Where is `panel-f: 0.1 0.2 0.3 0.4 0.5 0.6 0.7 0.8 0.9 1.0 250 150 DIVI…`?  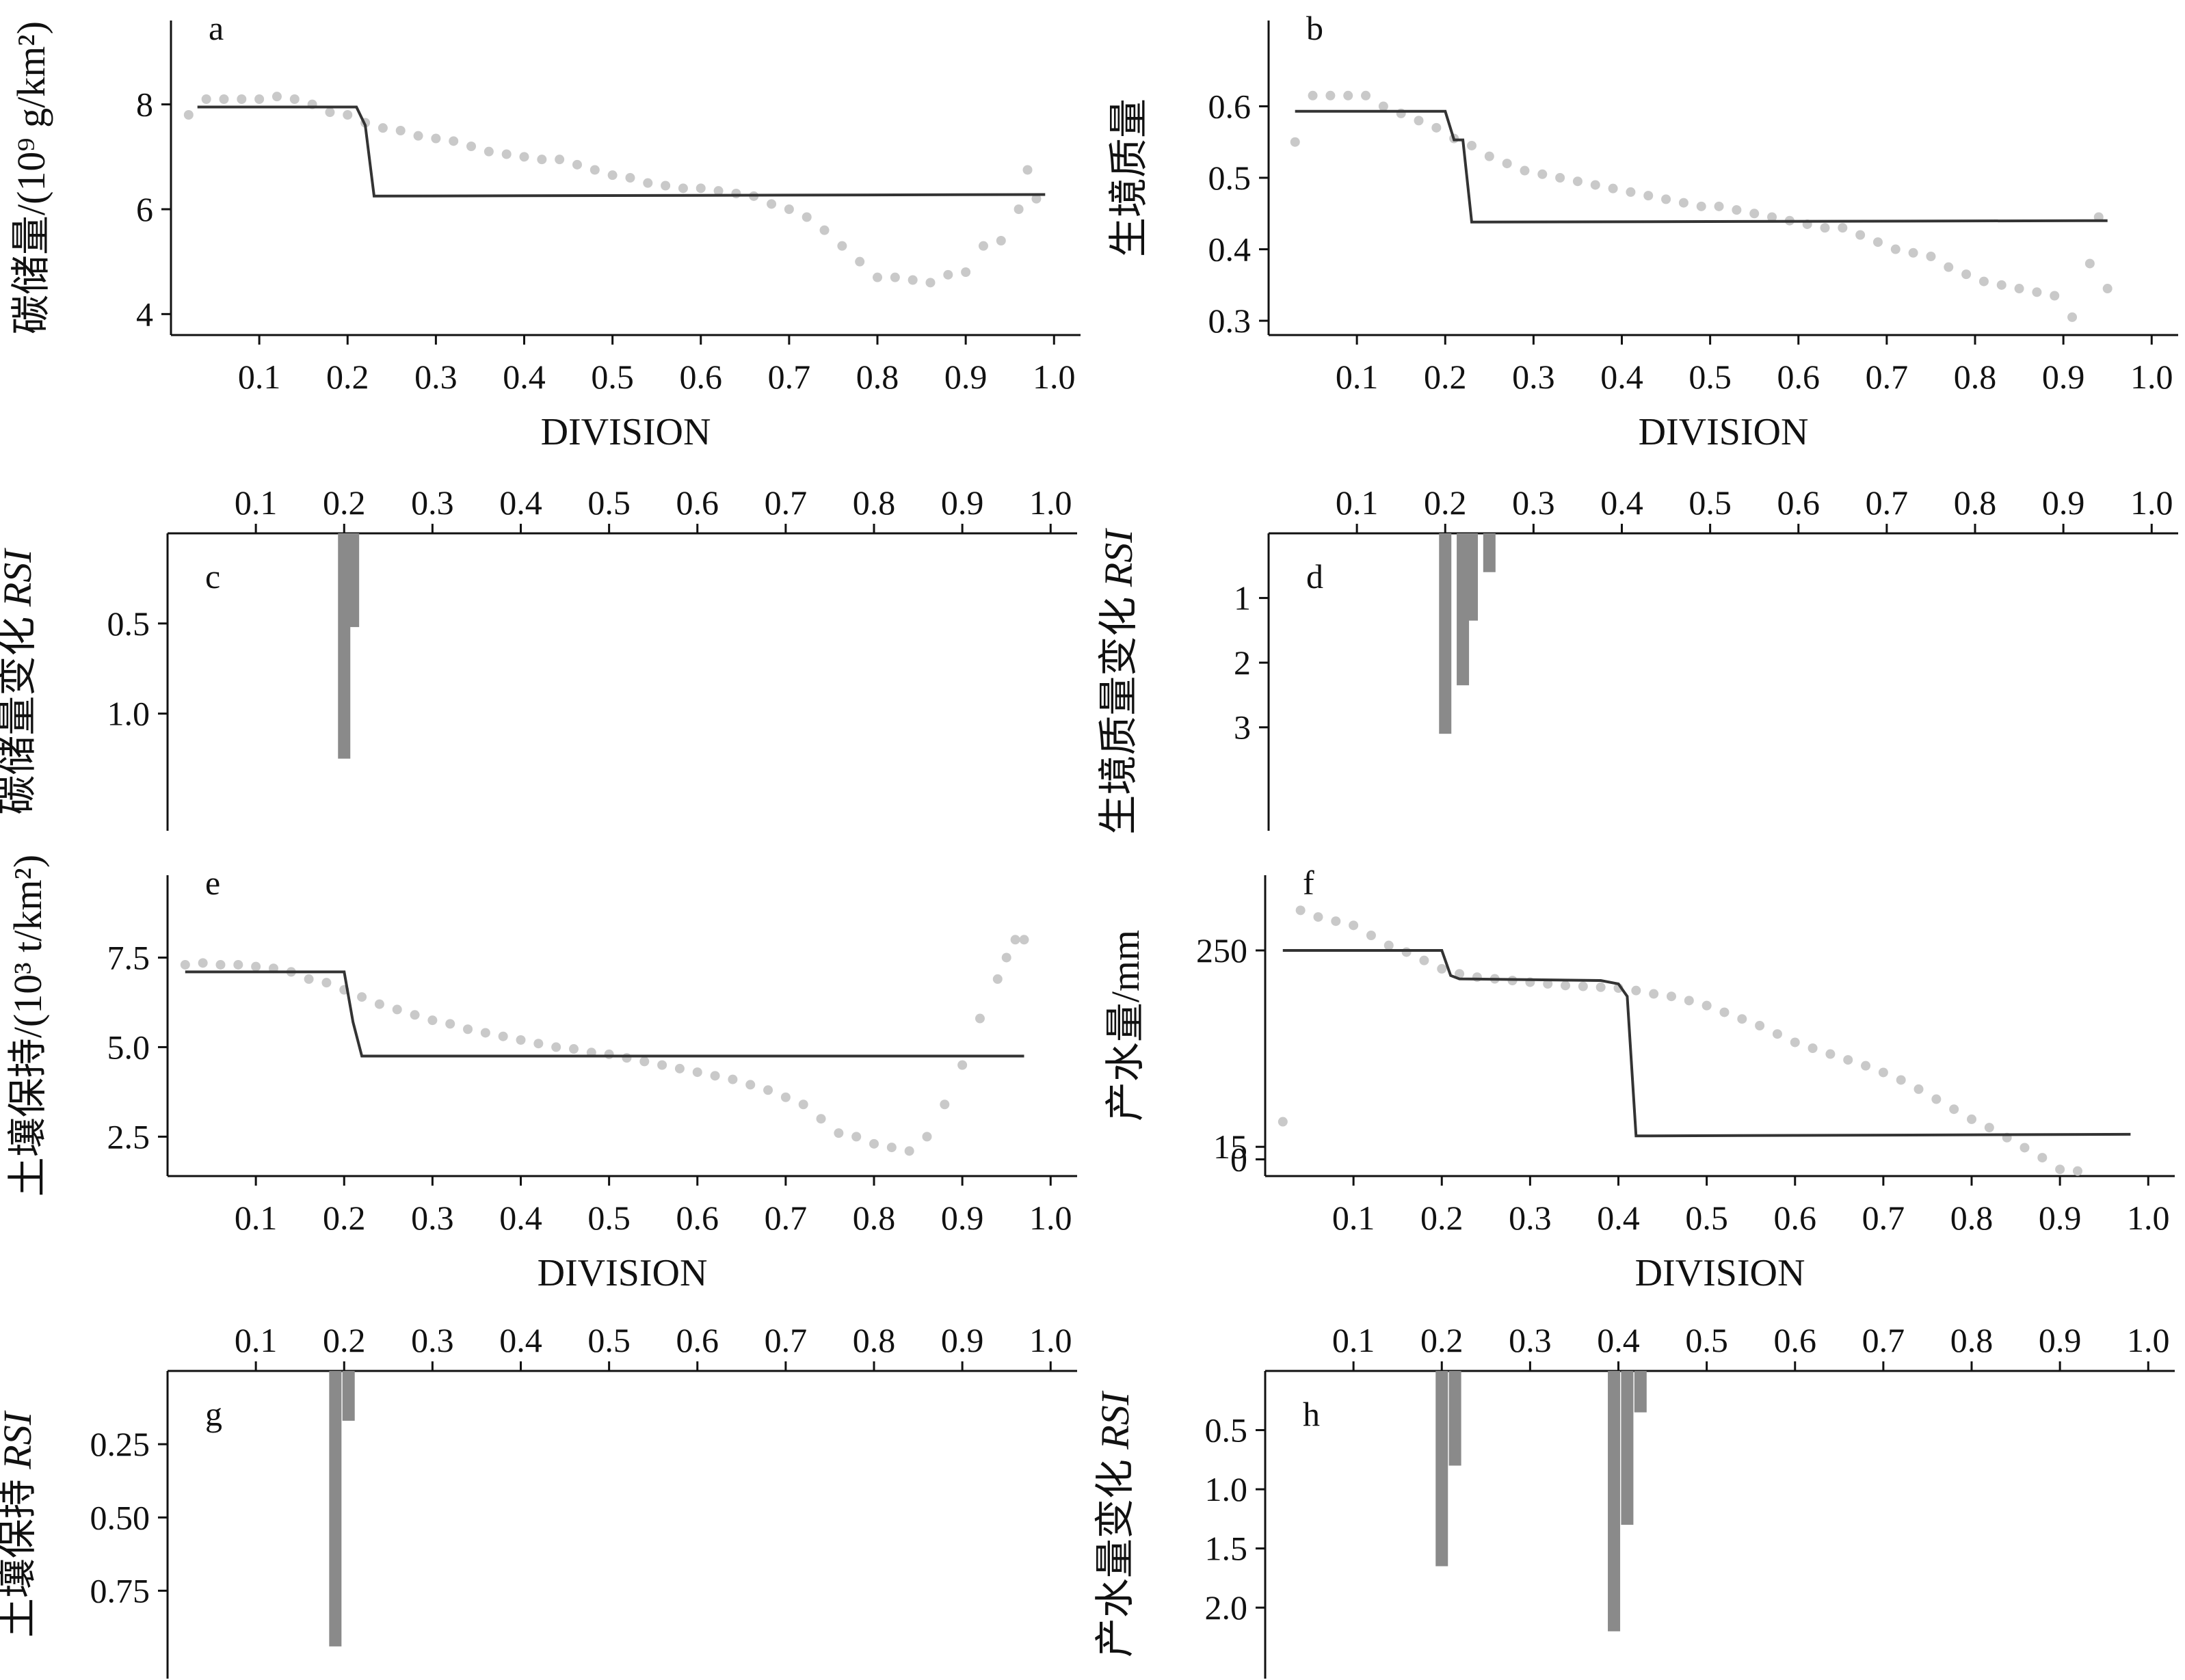 panel-f: 0.1 0.2 0.3 0.4 0.5 0.6 0.7 0.8 0.9 1.0 250 150 DIVI… is located at coordinates (1639, 1079).